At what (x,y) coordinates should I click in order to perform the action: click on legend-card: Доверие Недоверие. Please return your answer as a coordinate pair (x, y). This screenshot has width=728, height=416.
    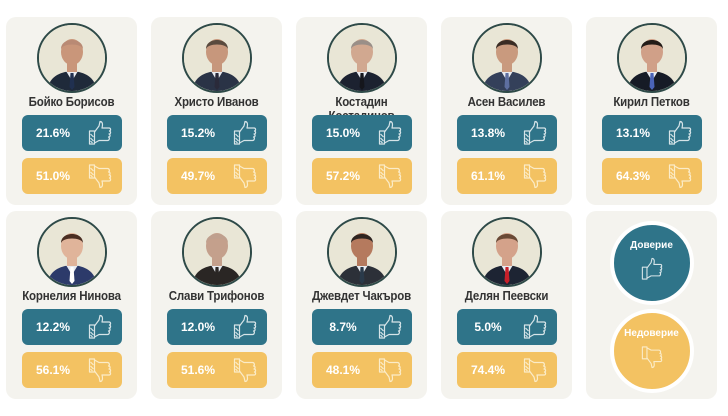
    Looking at the image, I should click on (651, 305).